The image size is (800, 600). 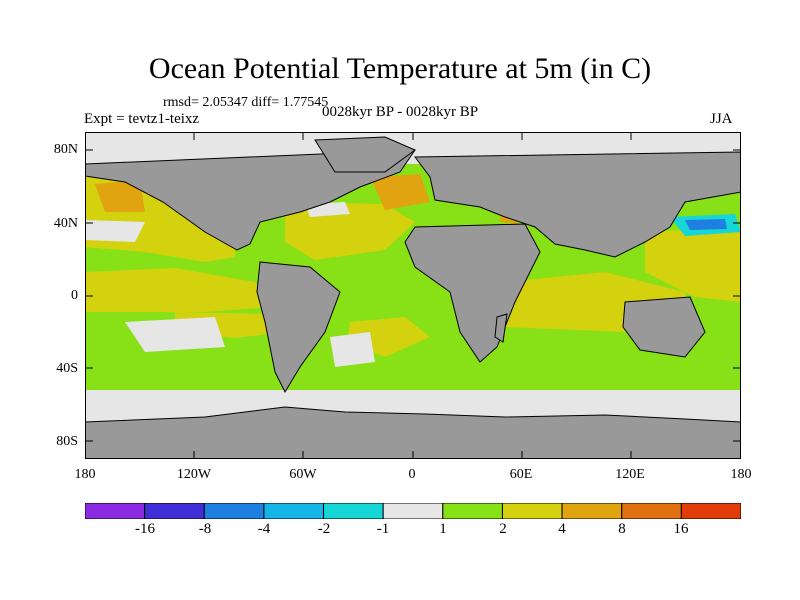 What do you see at coordinates (142, 119) in the screenshot?
I see `experiment-label: Expt = tevtz1-teixz` at bounding box center [142, 119].